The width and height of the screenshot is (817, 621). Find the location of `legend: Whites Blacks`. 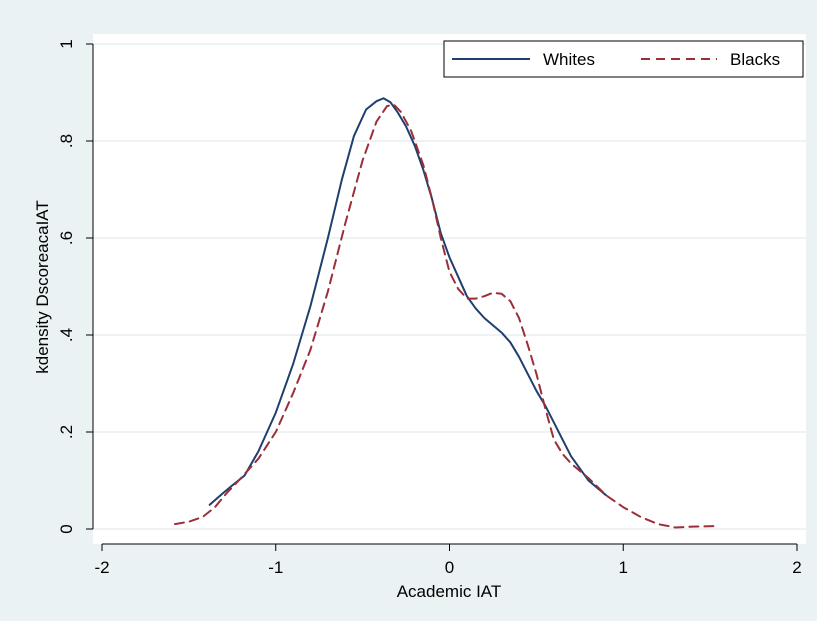

legend: Whites Blacks is located at coordinates (623, 59).